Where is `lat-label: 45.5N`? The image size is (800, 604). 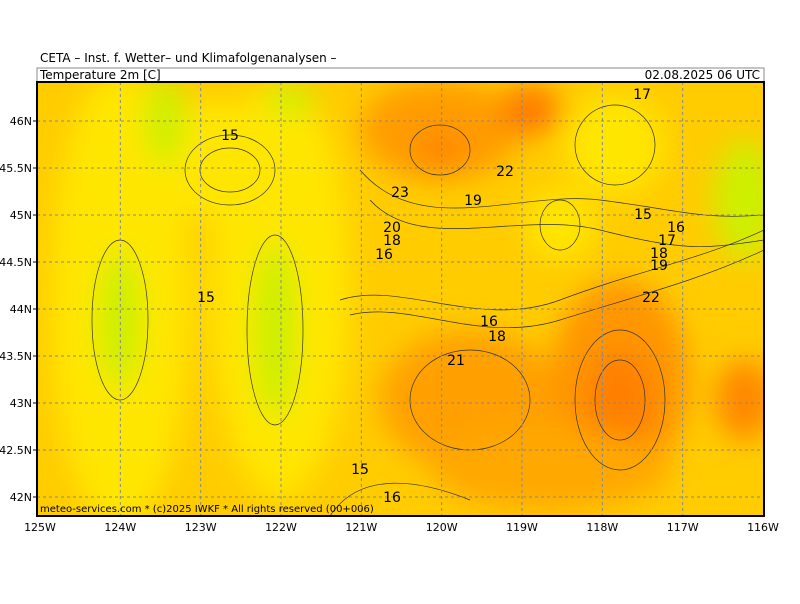
lat-label: 45.5N is located at coordinates (16, 168).